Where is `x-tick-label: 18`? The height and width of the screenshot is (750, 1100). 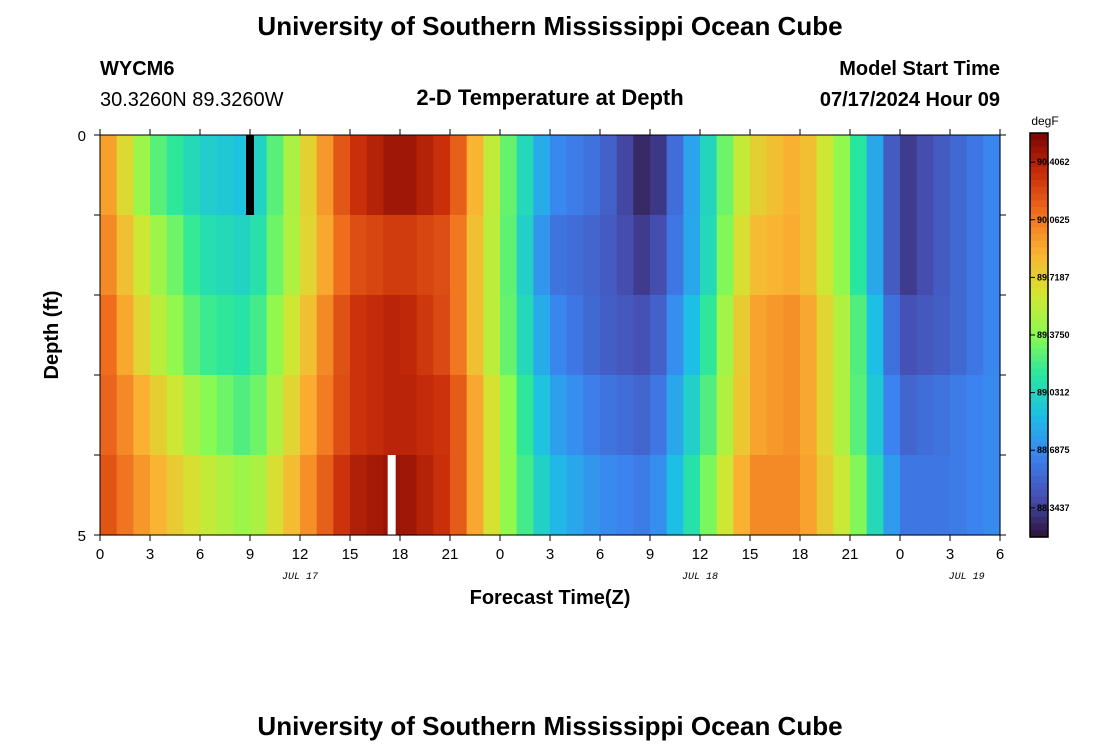 x-tick-label: 18 is located at coordinates (800, 554).